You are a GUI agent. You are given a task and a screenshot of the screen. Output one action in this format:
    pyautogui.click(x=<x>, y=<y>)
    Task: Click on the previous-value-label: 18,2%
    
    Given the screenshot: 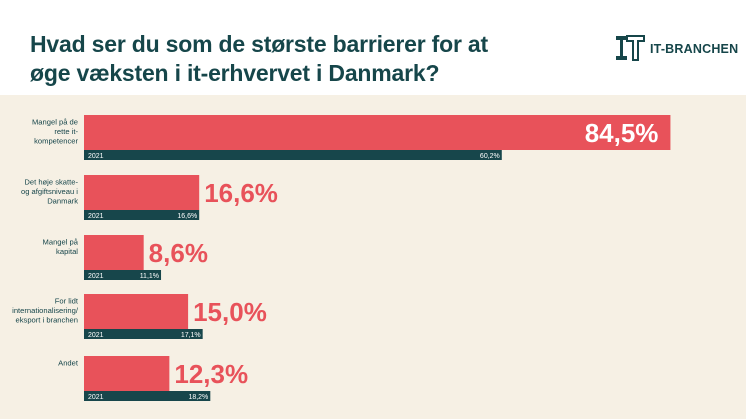 What is the action you would take?
    pyautogui.click(x=198, y=397)
    